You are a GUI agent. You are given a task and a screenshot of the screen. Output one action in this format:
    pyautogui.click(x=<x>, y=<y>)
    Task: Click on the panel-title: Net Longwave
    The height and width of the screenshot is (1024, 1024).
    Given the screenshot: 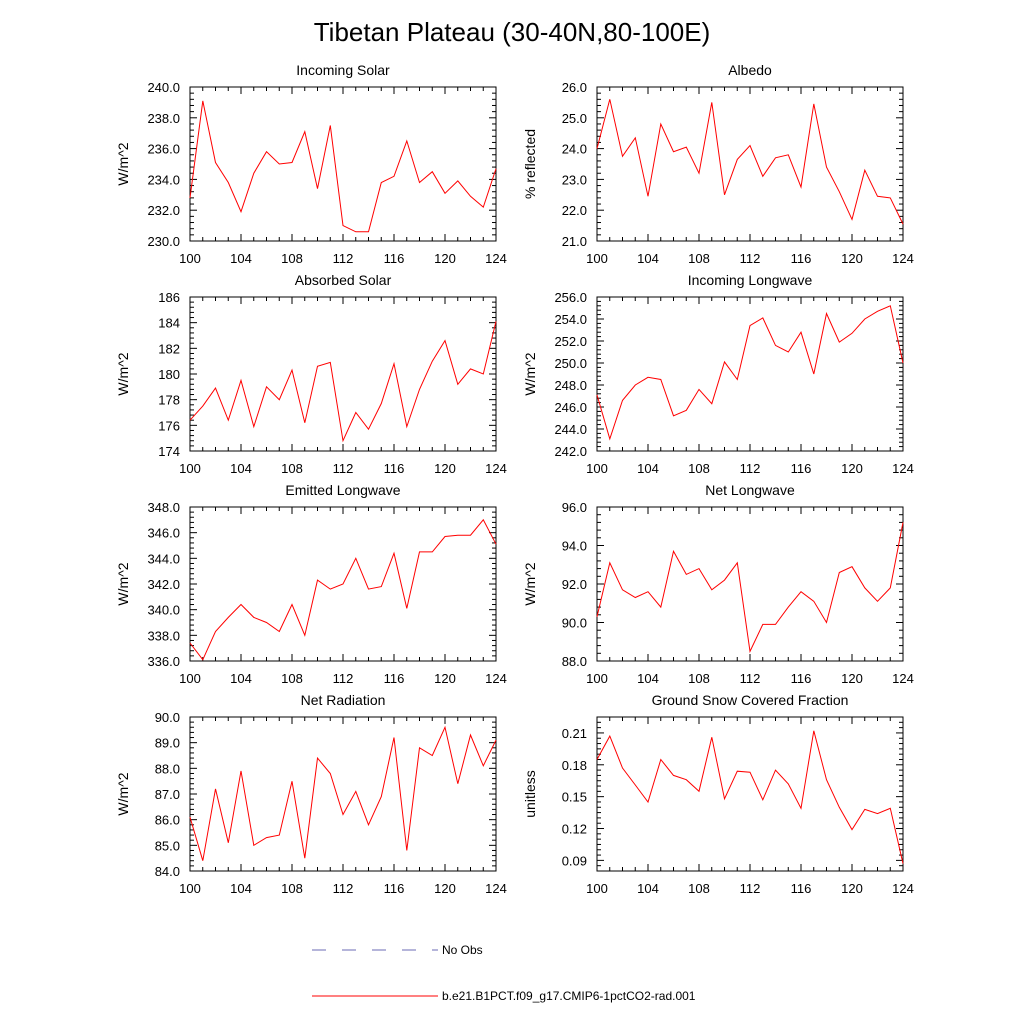 What is the action you would take?
    pyautogui.click(x=750, y=490)
    